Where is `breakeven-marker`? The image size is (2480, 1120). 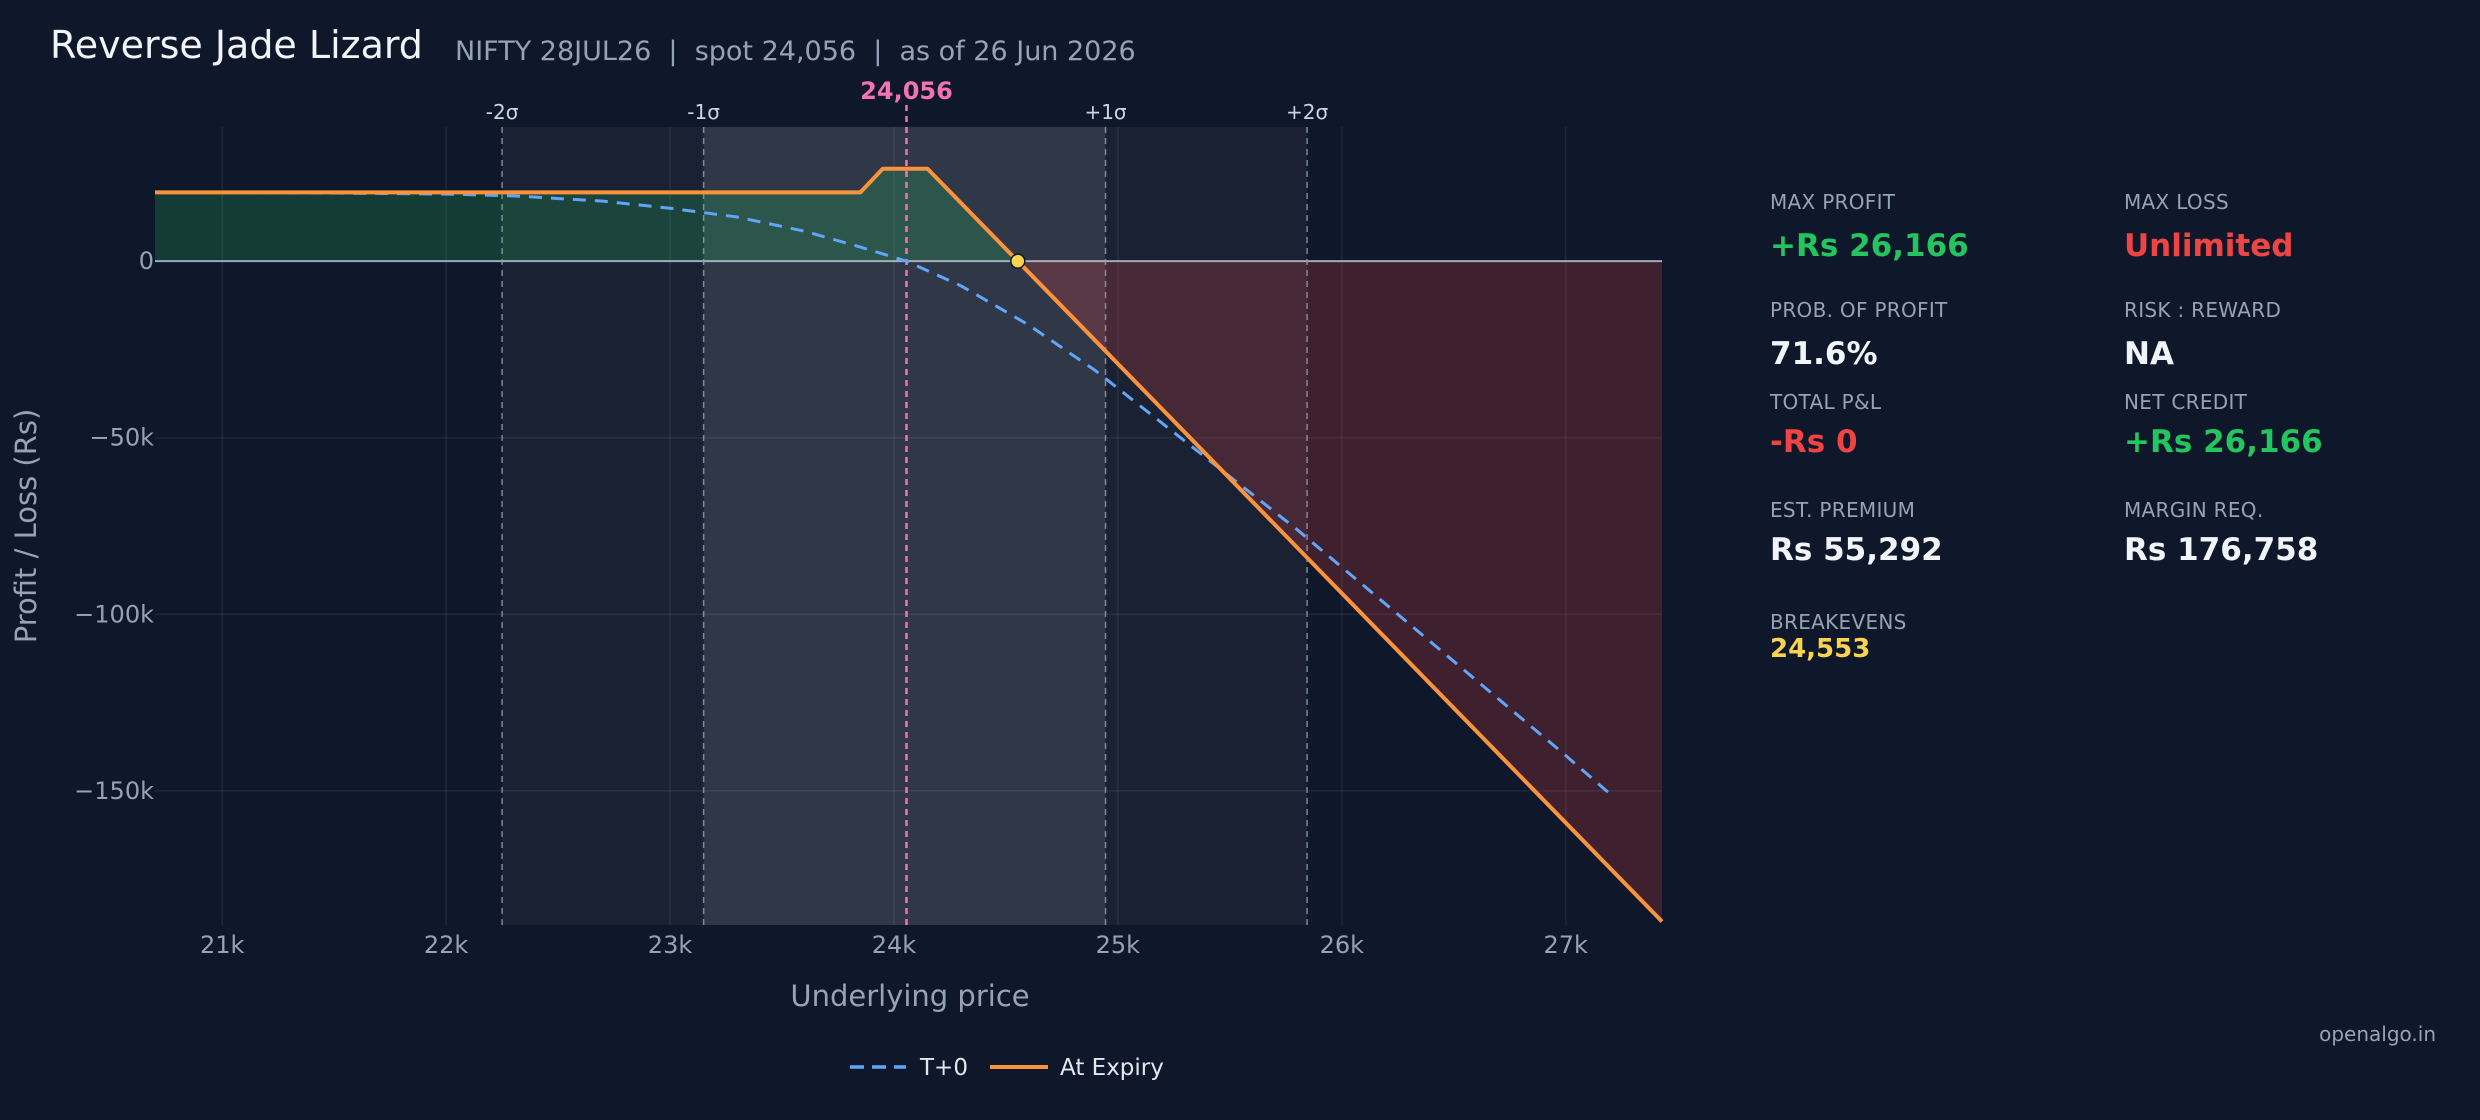 breakeven-marker is located at coordinates (1018, 261).